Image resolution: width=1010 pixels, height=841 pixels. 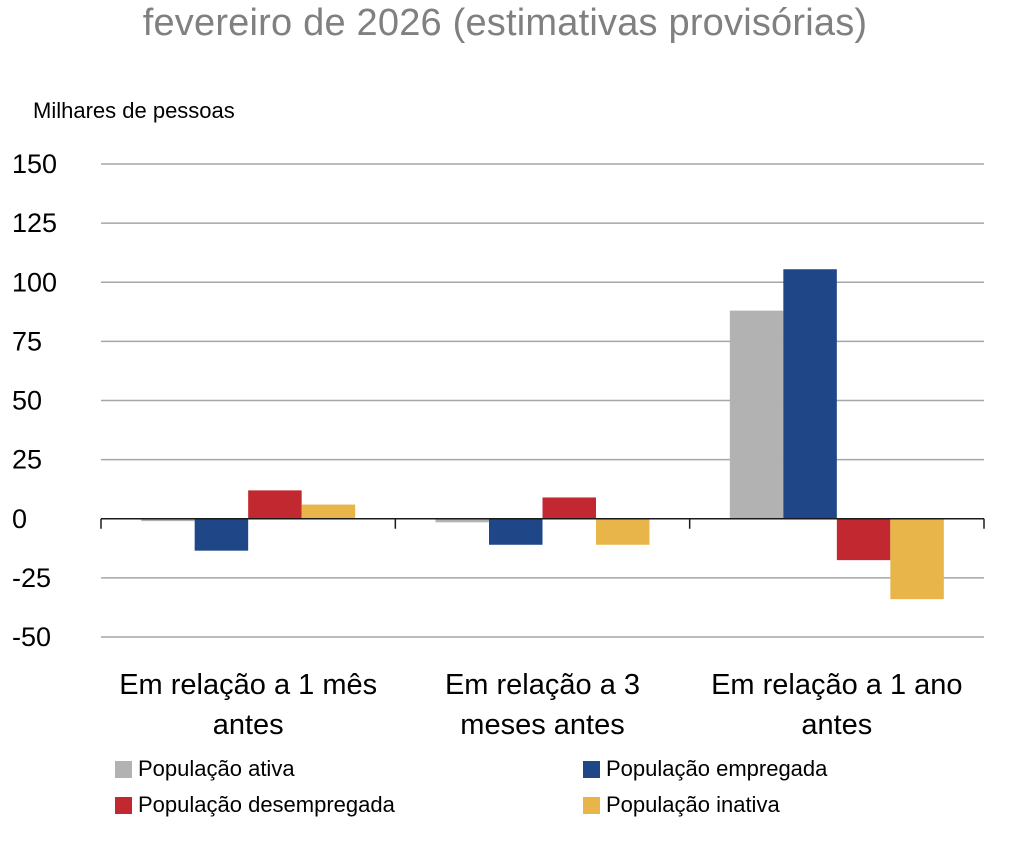 I want to click on legend-label: População ativa, so click(x=216, y=768).